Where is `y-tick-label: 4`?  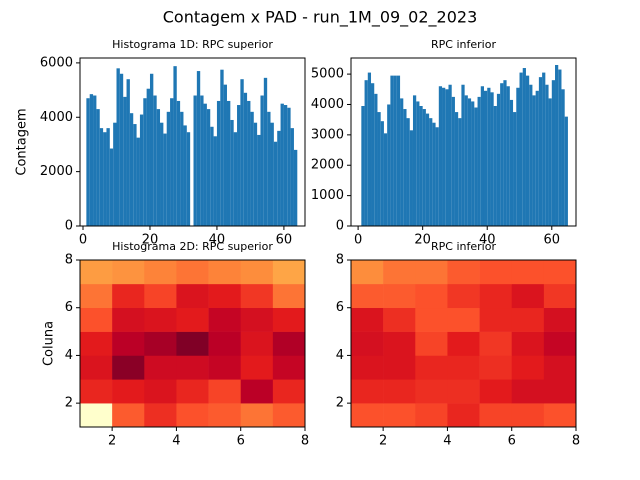
y-tick-label: 4 is located at coordinates (340, 355).